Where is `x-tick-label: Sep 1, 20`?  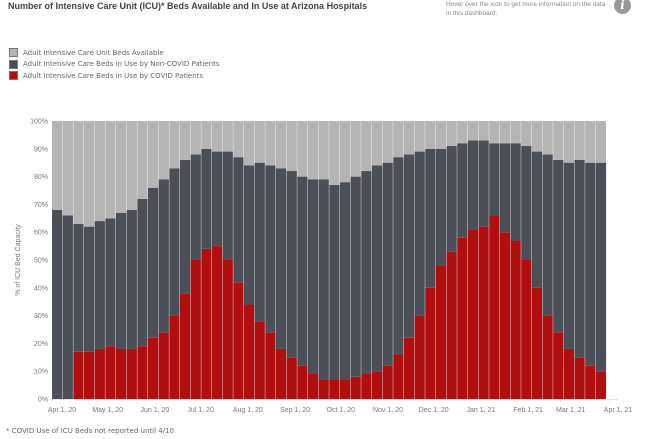 x-tick-label: Sep 1, 20 is located at coordinates (295, 410).